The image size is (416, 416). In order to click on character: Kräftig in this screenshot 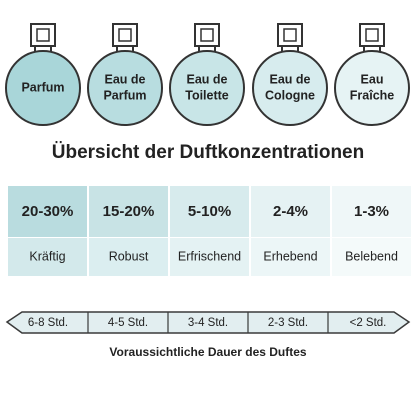, I will do `click(47, 256)`.